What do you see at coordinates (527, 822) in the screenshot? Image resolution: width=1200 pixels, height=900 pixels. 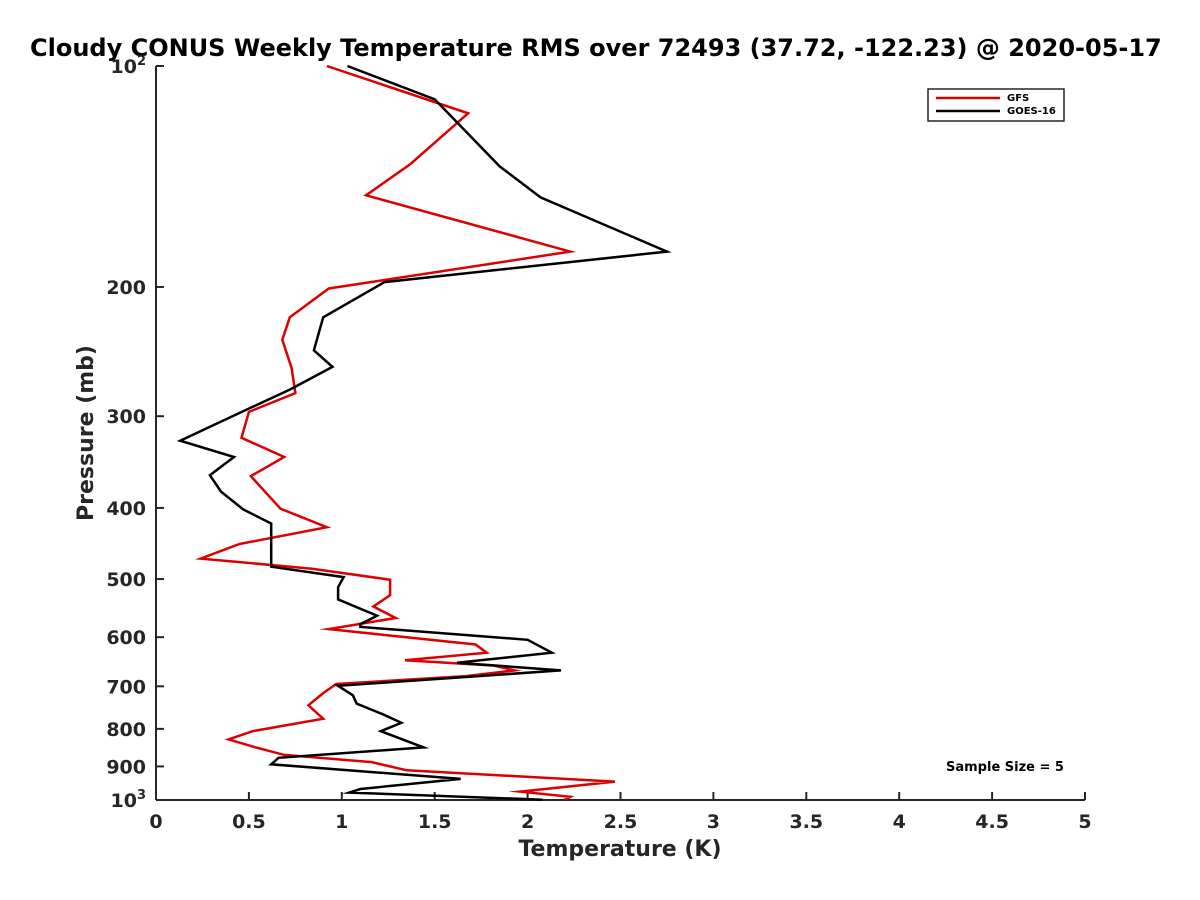 I see `x-tick-label: 2` at bounding box center [527, 822].